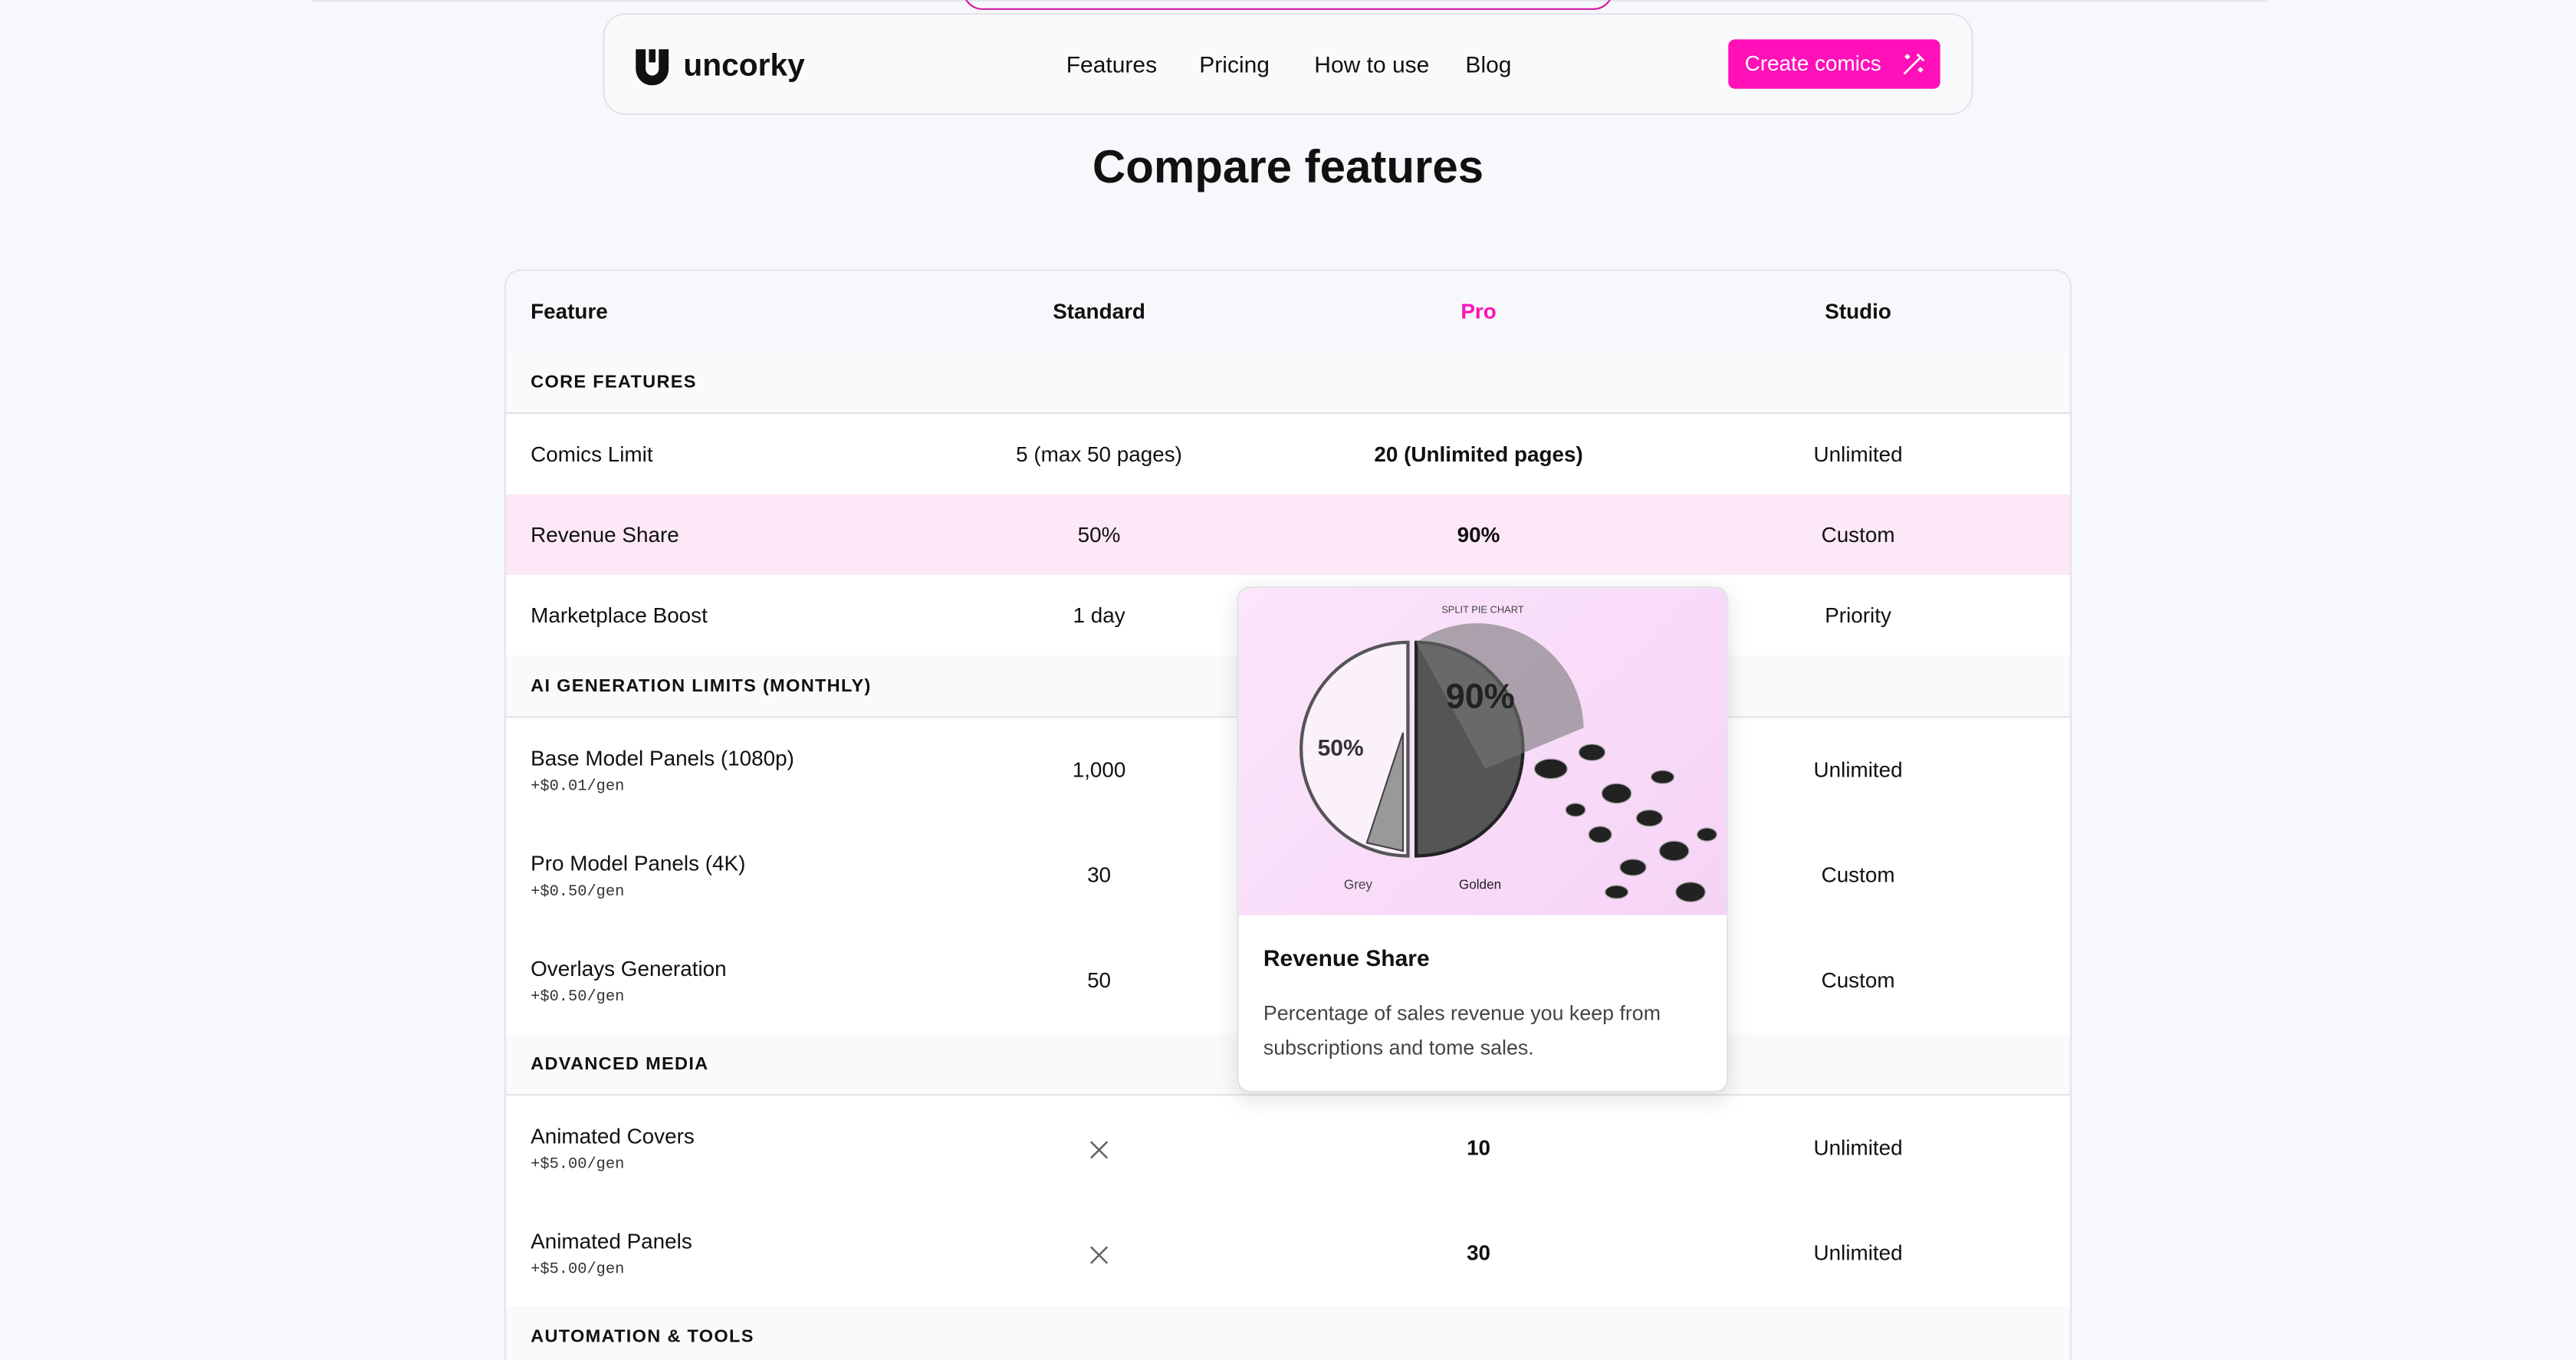 This screenshot has width=2576, height=1360. Describe the element at coordinates (1099, 311) in the screenshot. I see `column-header: Standard` at that location.